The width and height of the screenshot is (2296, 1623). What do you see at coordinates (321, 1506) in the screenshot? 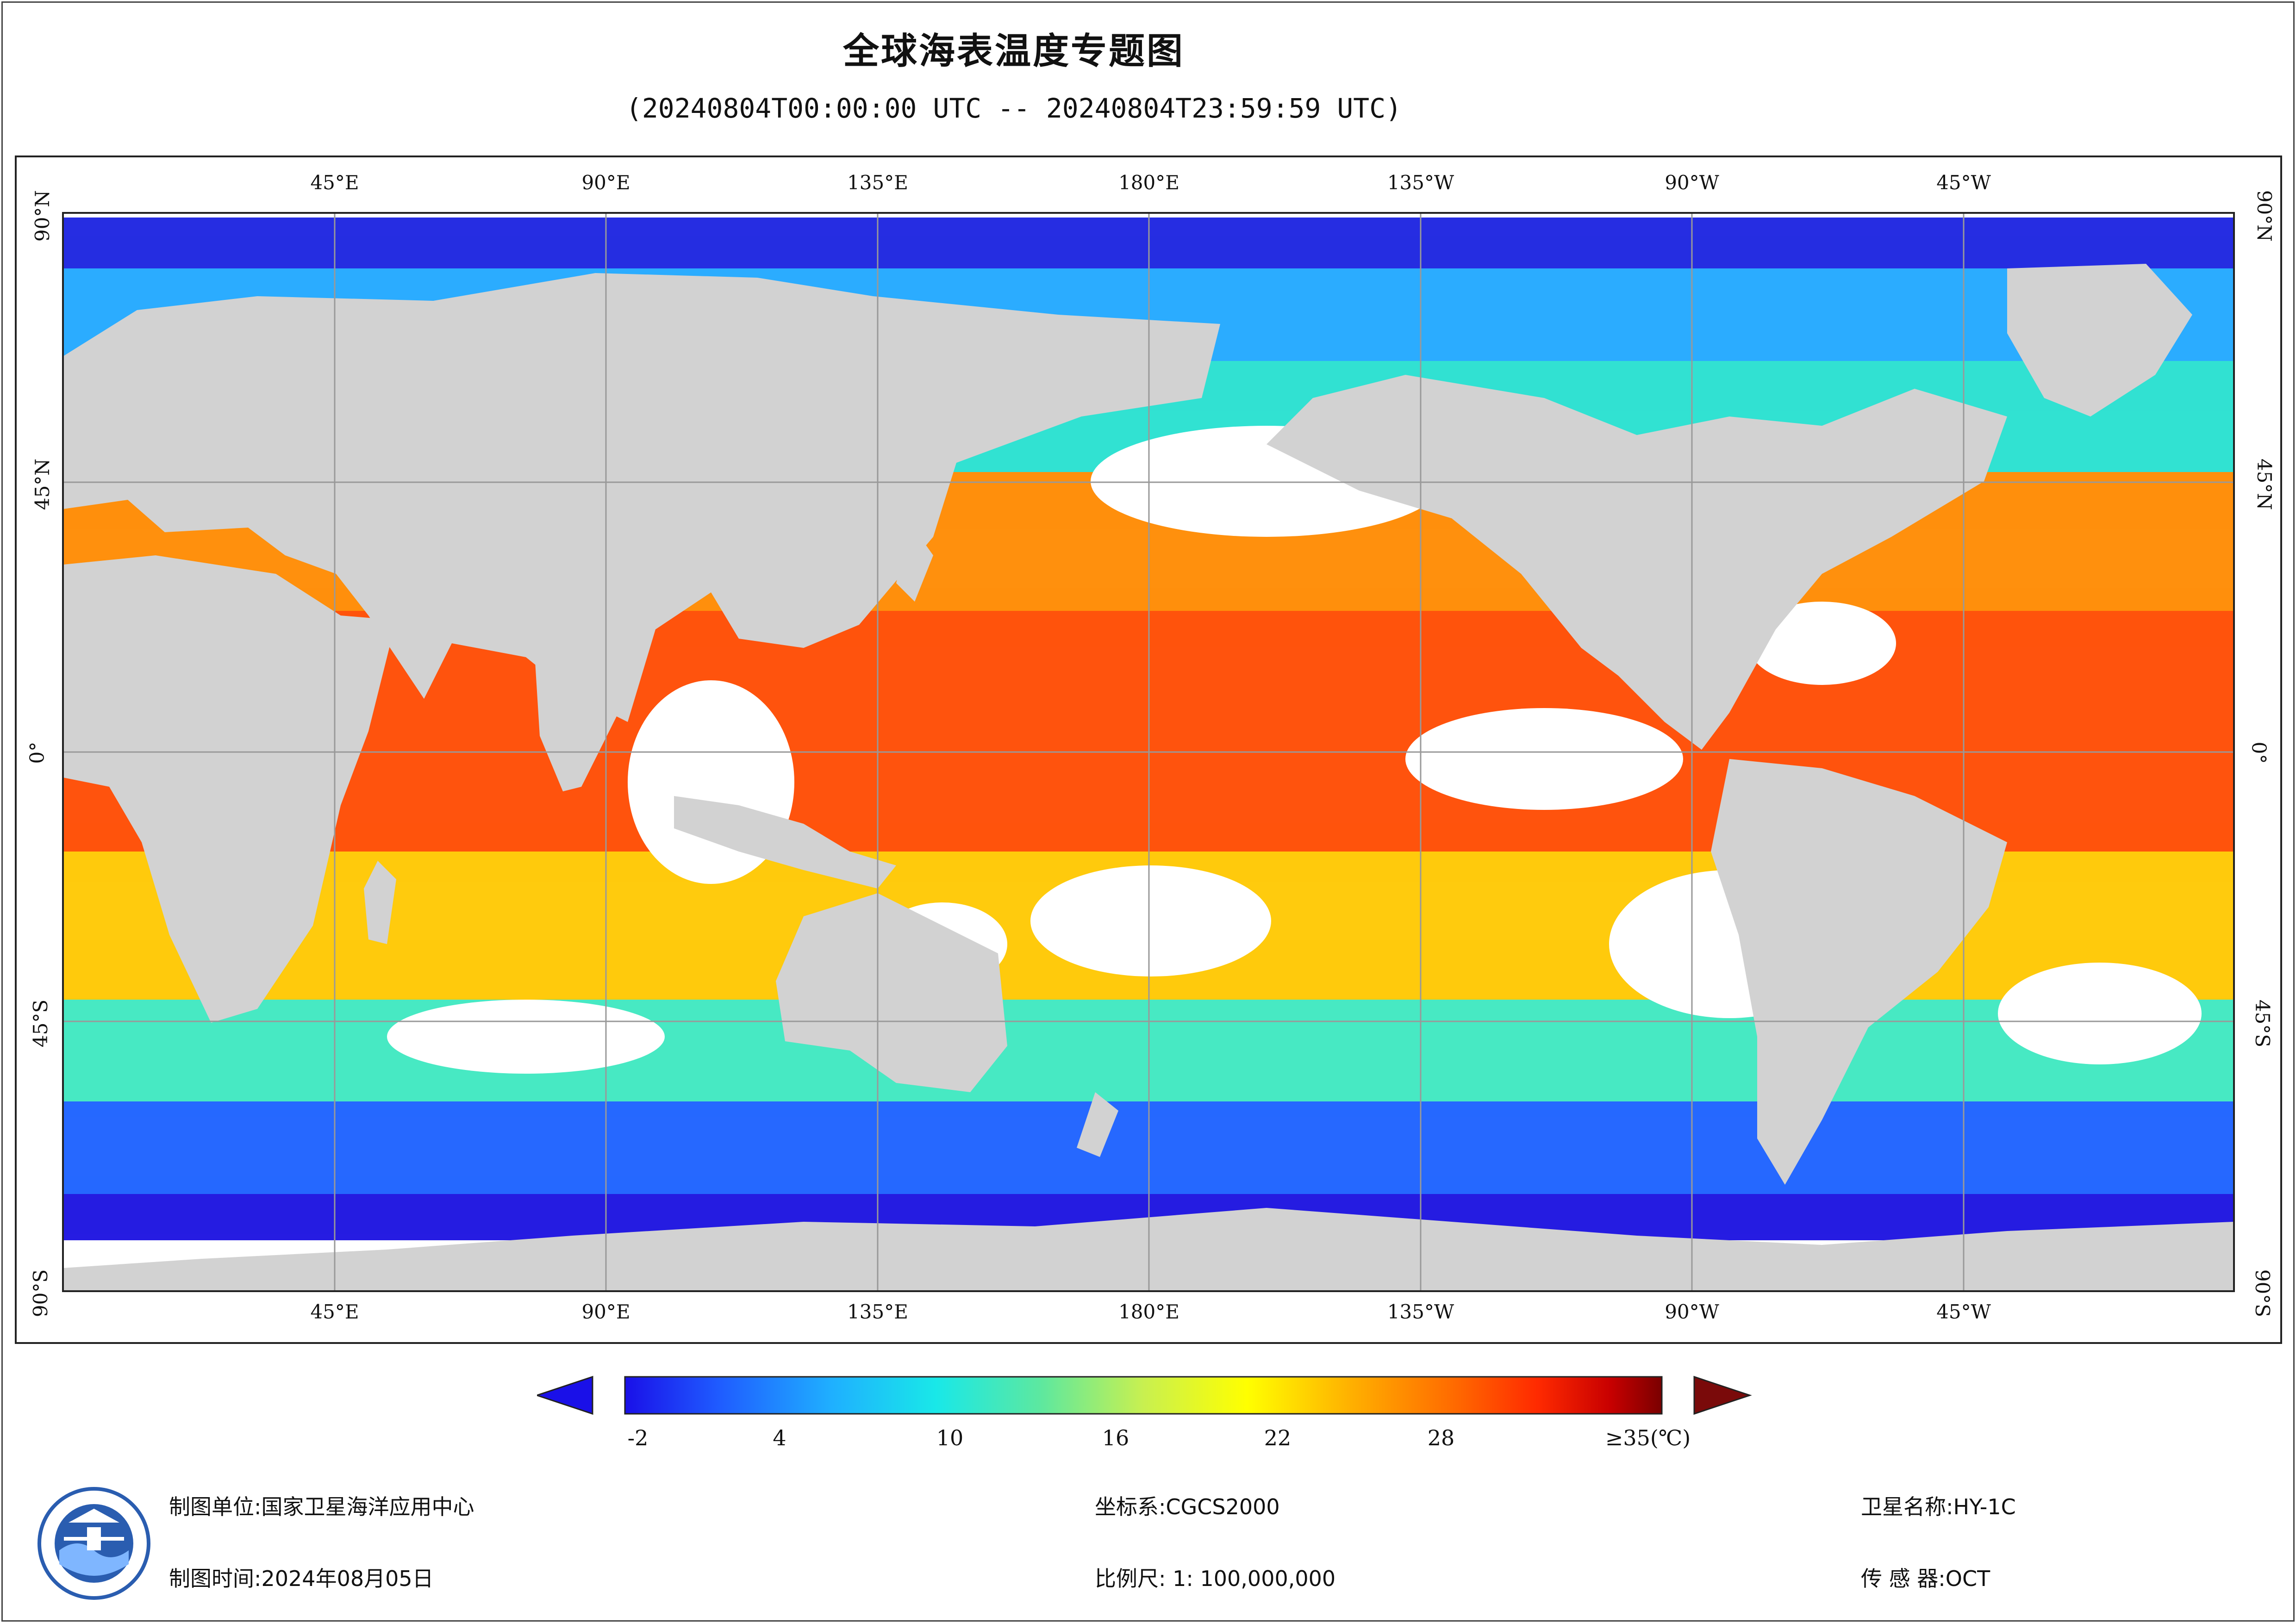
I see `producer-unit: 制图单位:国家卫星海洋应用中心` at bounding box center [321, 1506].